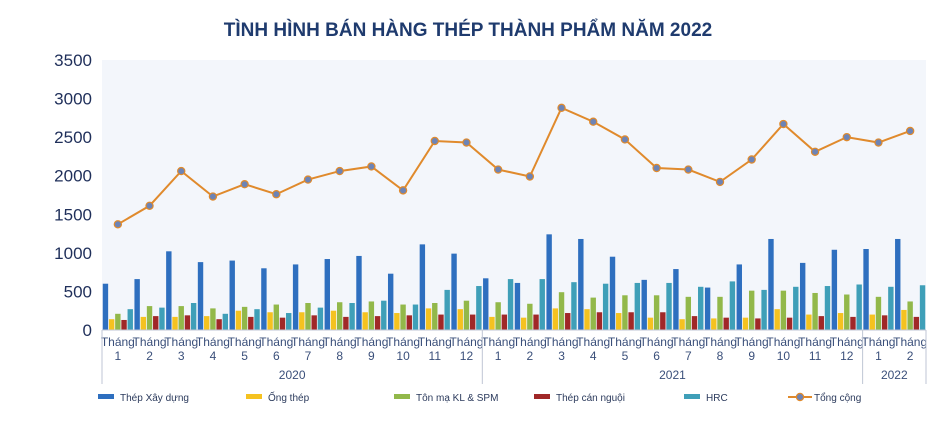 The image size is (936, 425). What do you see at coordinates (720, 356) in the screenshot?
I see `x-tick-label: 8` at bounding box center [720, 356].